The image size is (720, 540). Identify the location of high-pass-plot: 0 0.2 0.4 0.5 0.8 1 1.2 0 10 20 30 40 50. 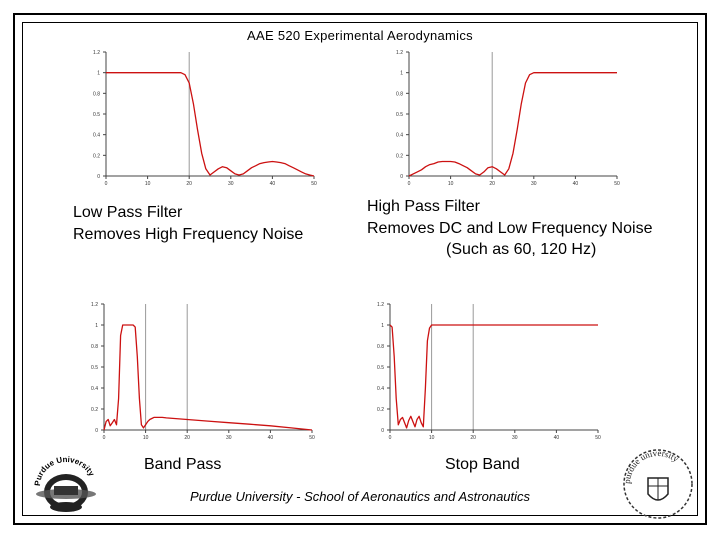
(509, 116).